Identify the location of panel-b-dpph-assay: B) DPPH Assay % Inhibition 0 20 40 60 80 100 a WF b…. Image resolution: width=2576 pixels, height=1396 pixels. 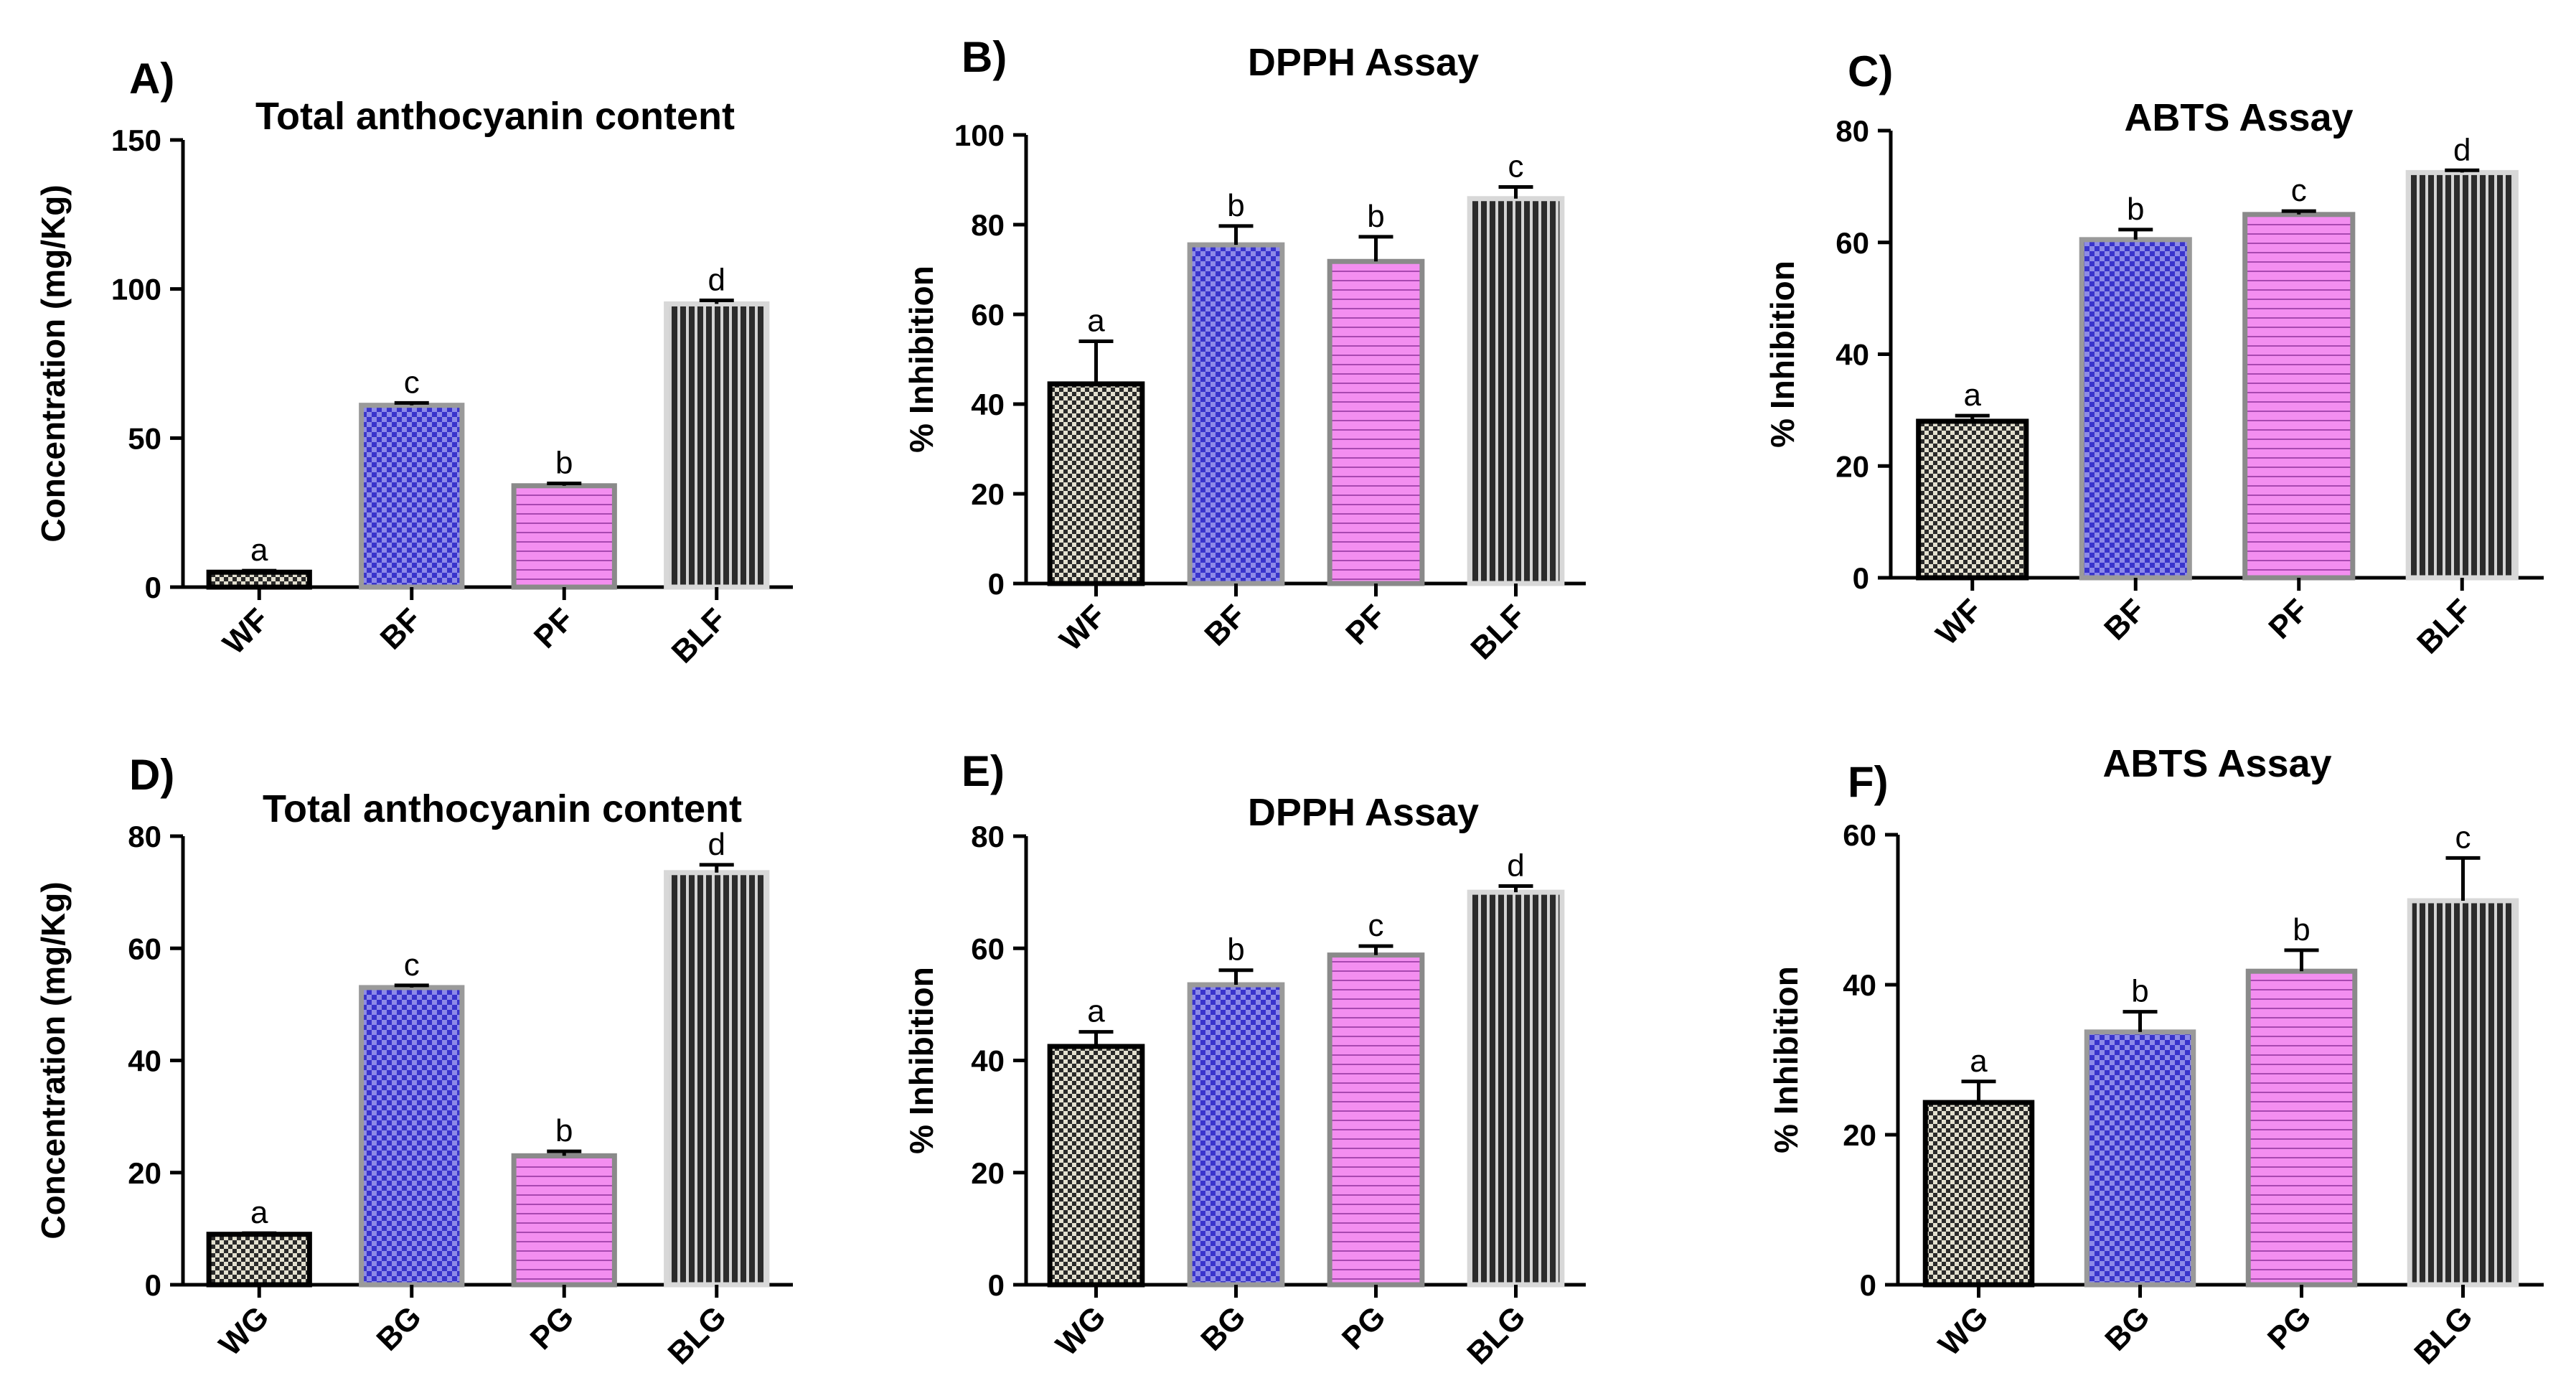
(1244, 350).